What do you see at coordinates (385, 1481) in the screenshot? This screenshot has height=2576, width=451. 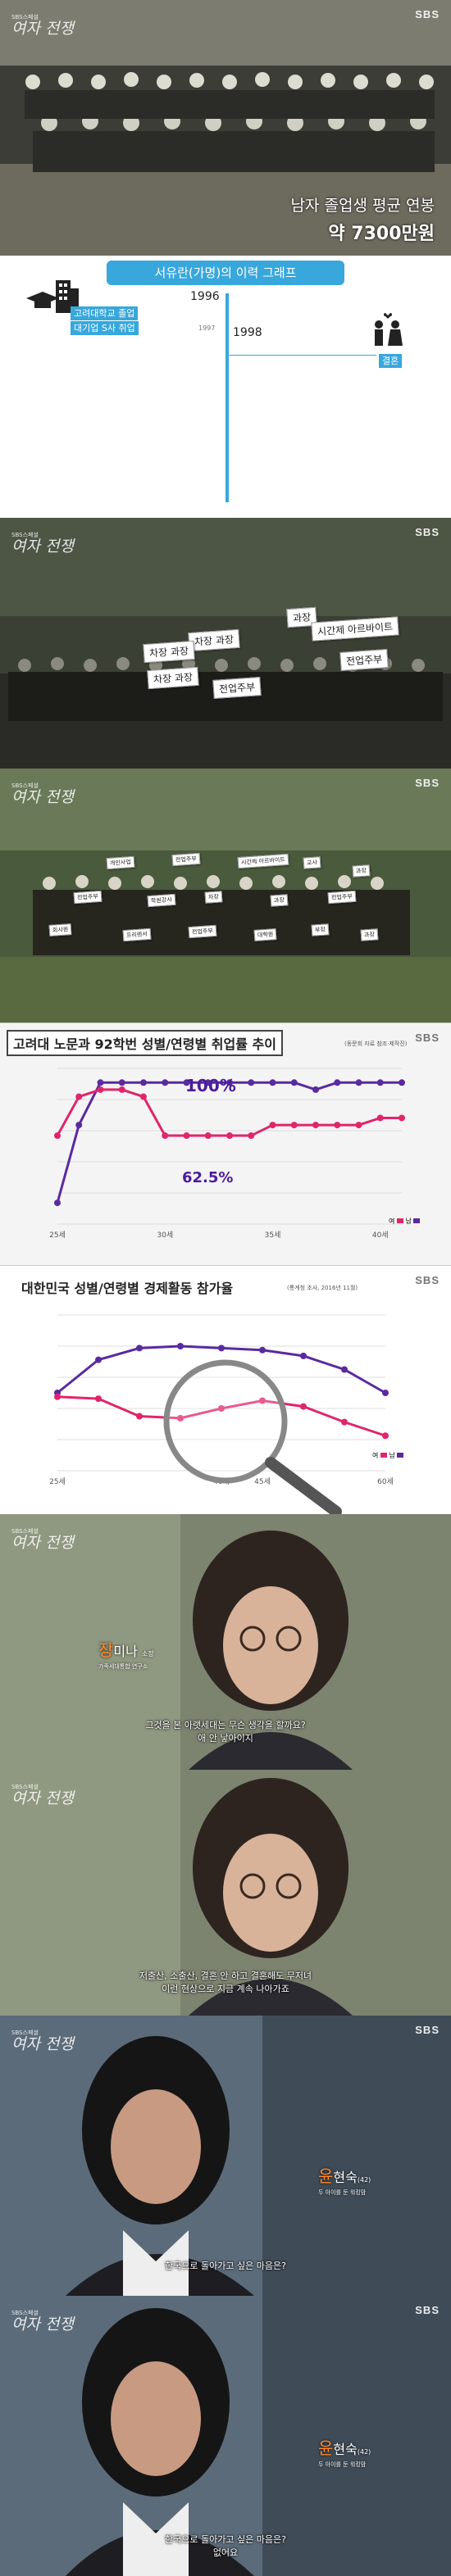 I see `x-tick-label: 60세` at bounding box center [385, 1481].